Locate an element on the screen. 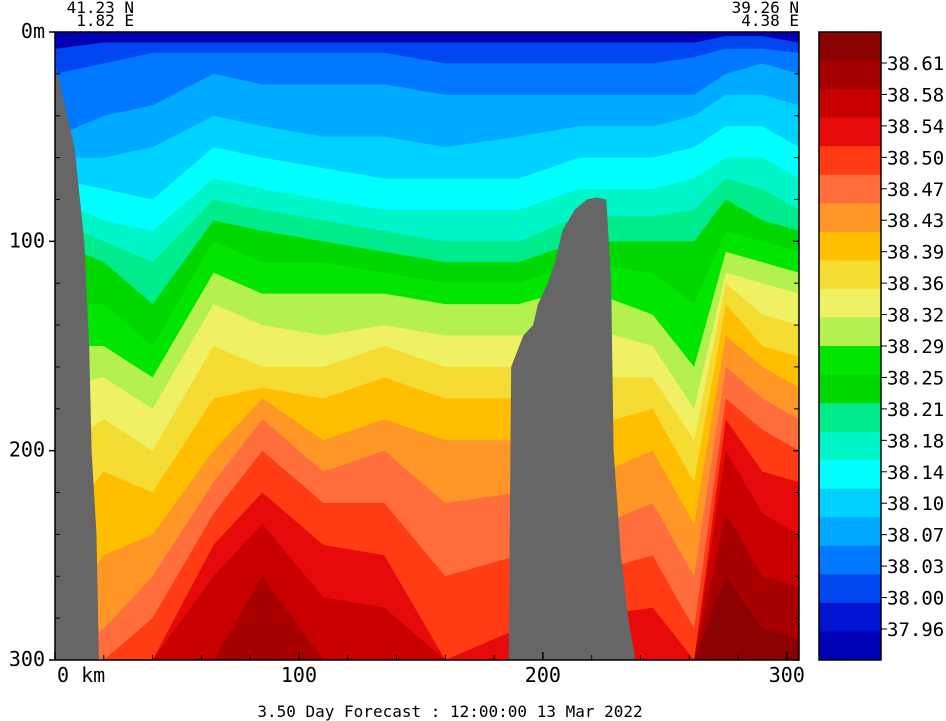  colorbar-label: 38.00 is located at coordinates (915, 599).